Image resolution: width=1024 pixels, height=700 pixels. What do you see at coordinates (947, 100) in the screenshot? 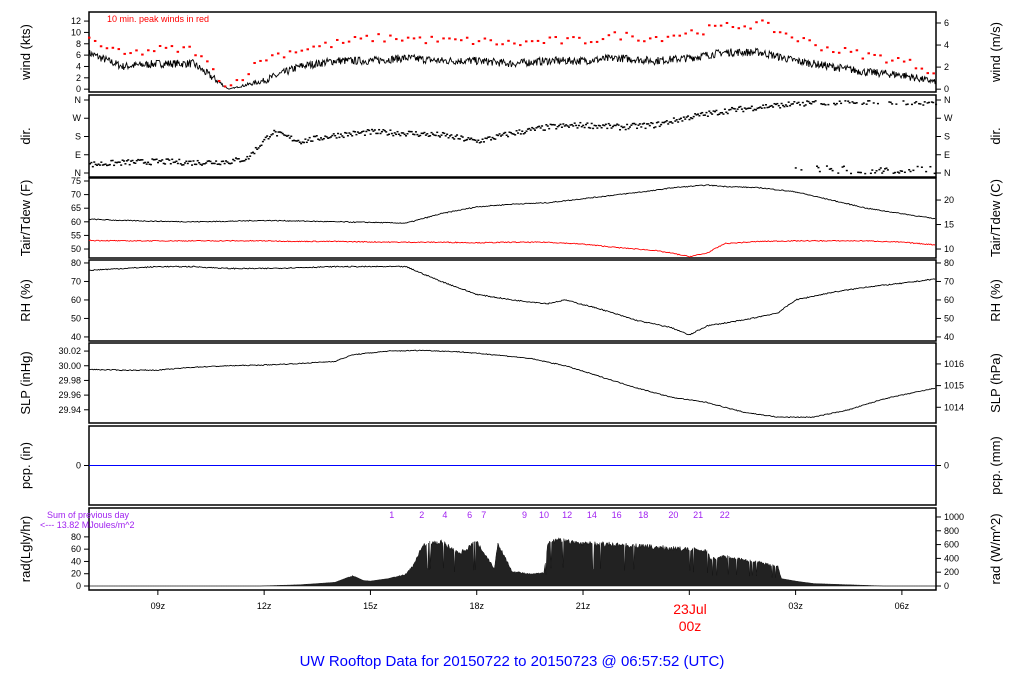
I see `dir-tick-label-right: N` at bounding box center [947, 100].